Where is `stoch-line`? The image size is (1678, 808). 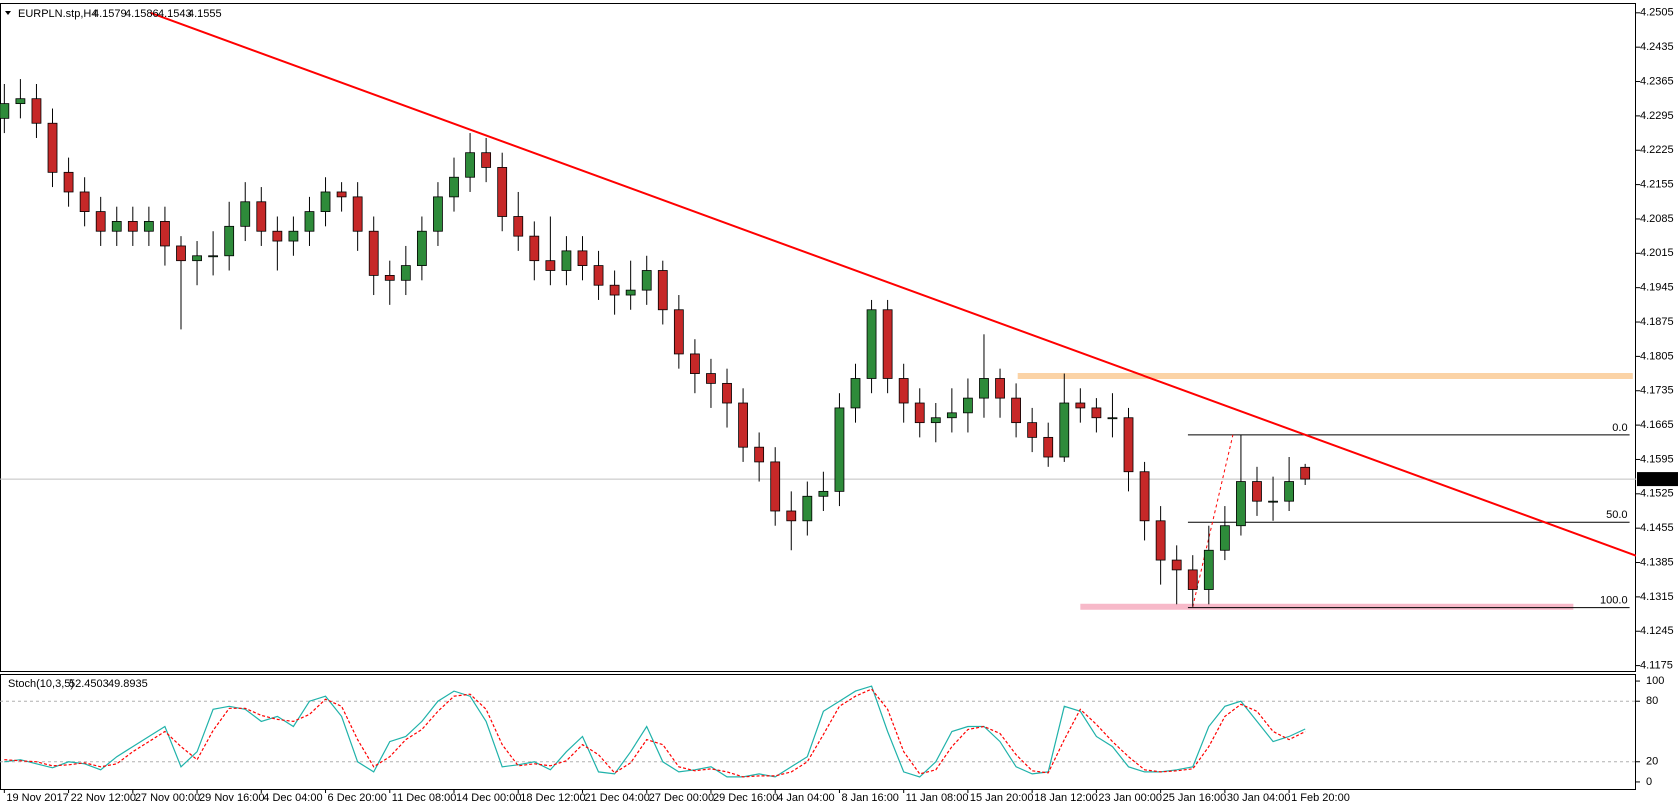 stoch-line is located at coordinates (655, 731).